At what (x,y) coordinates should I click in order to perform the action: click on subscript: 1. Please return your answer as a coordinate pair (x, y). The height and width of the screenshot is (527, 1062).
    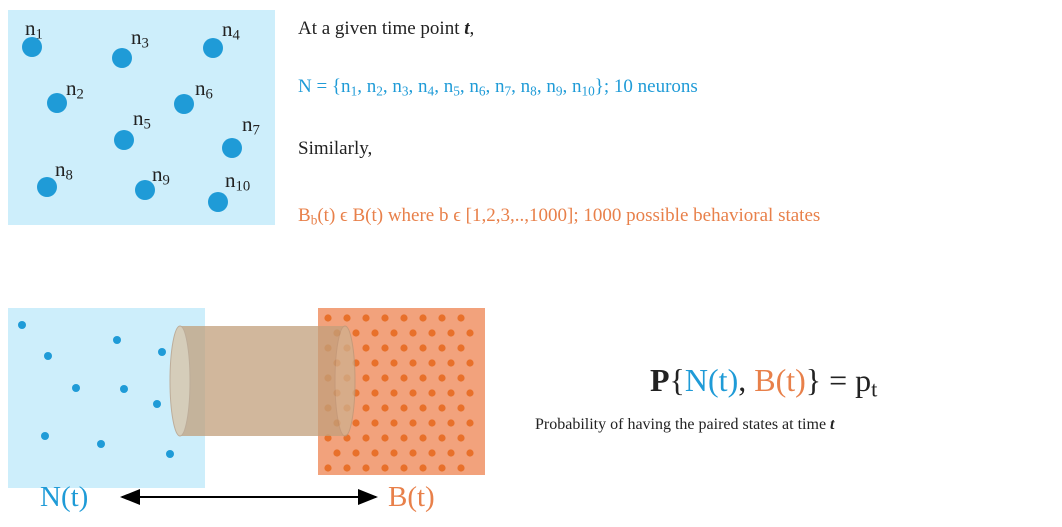
    Looking at the image, I should click on (354, 91).